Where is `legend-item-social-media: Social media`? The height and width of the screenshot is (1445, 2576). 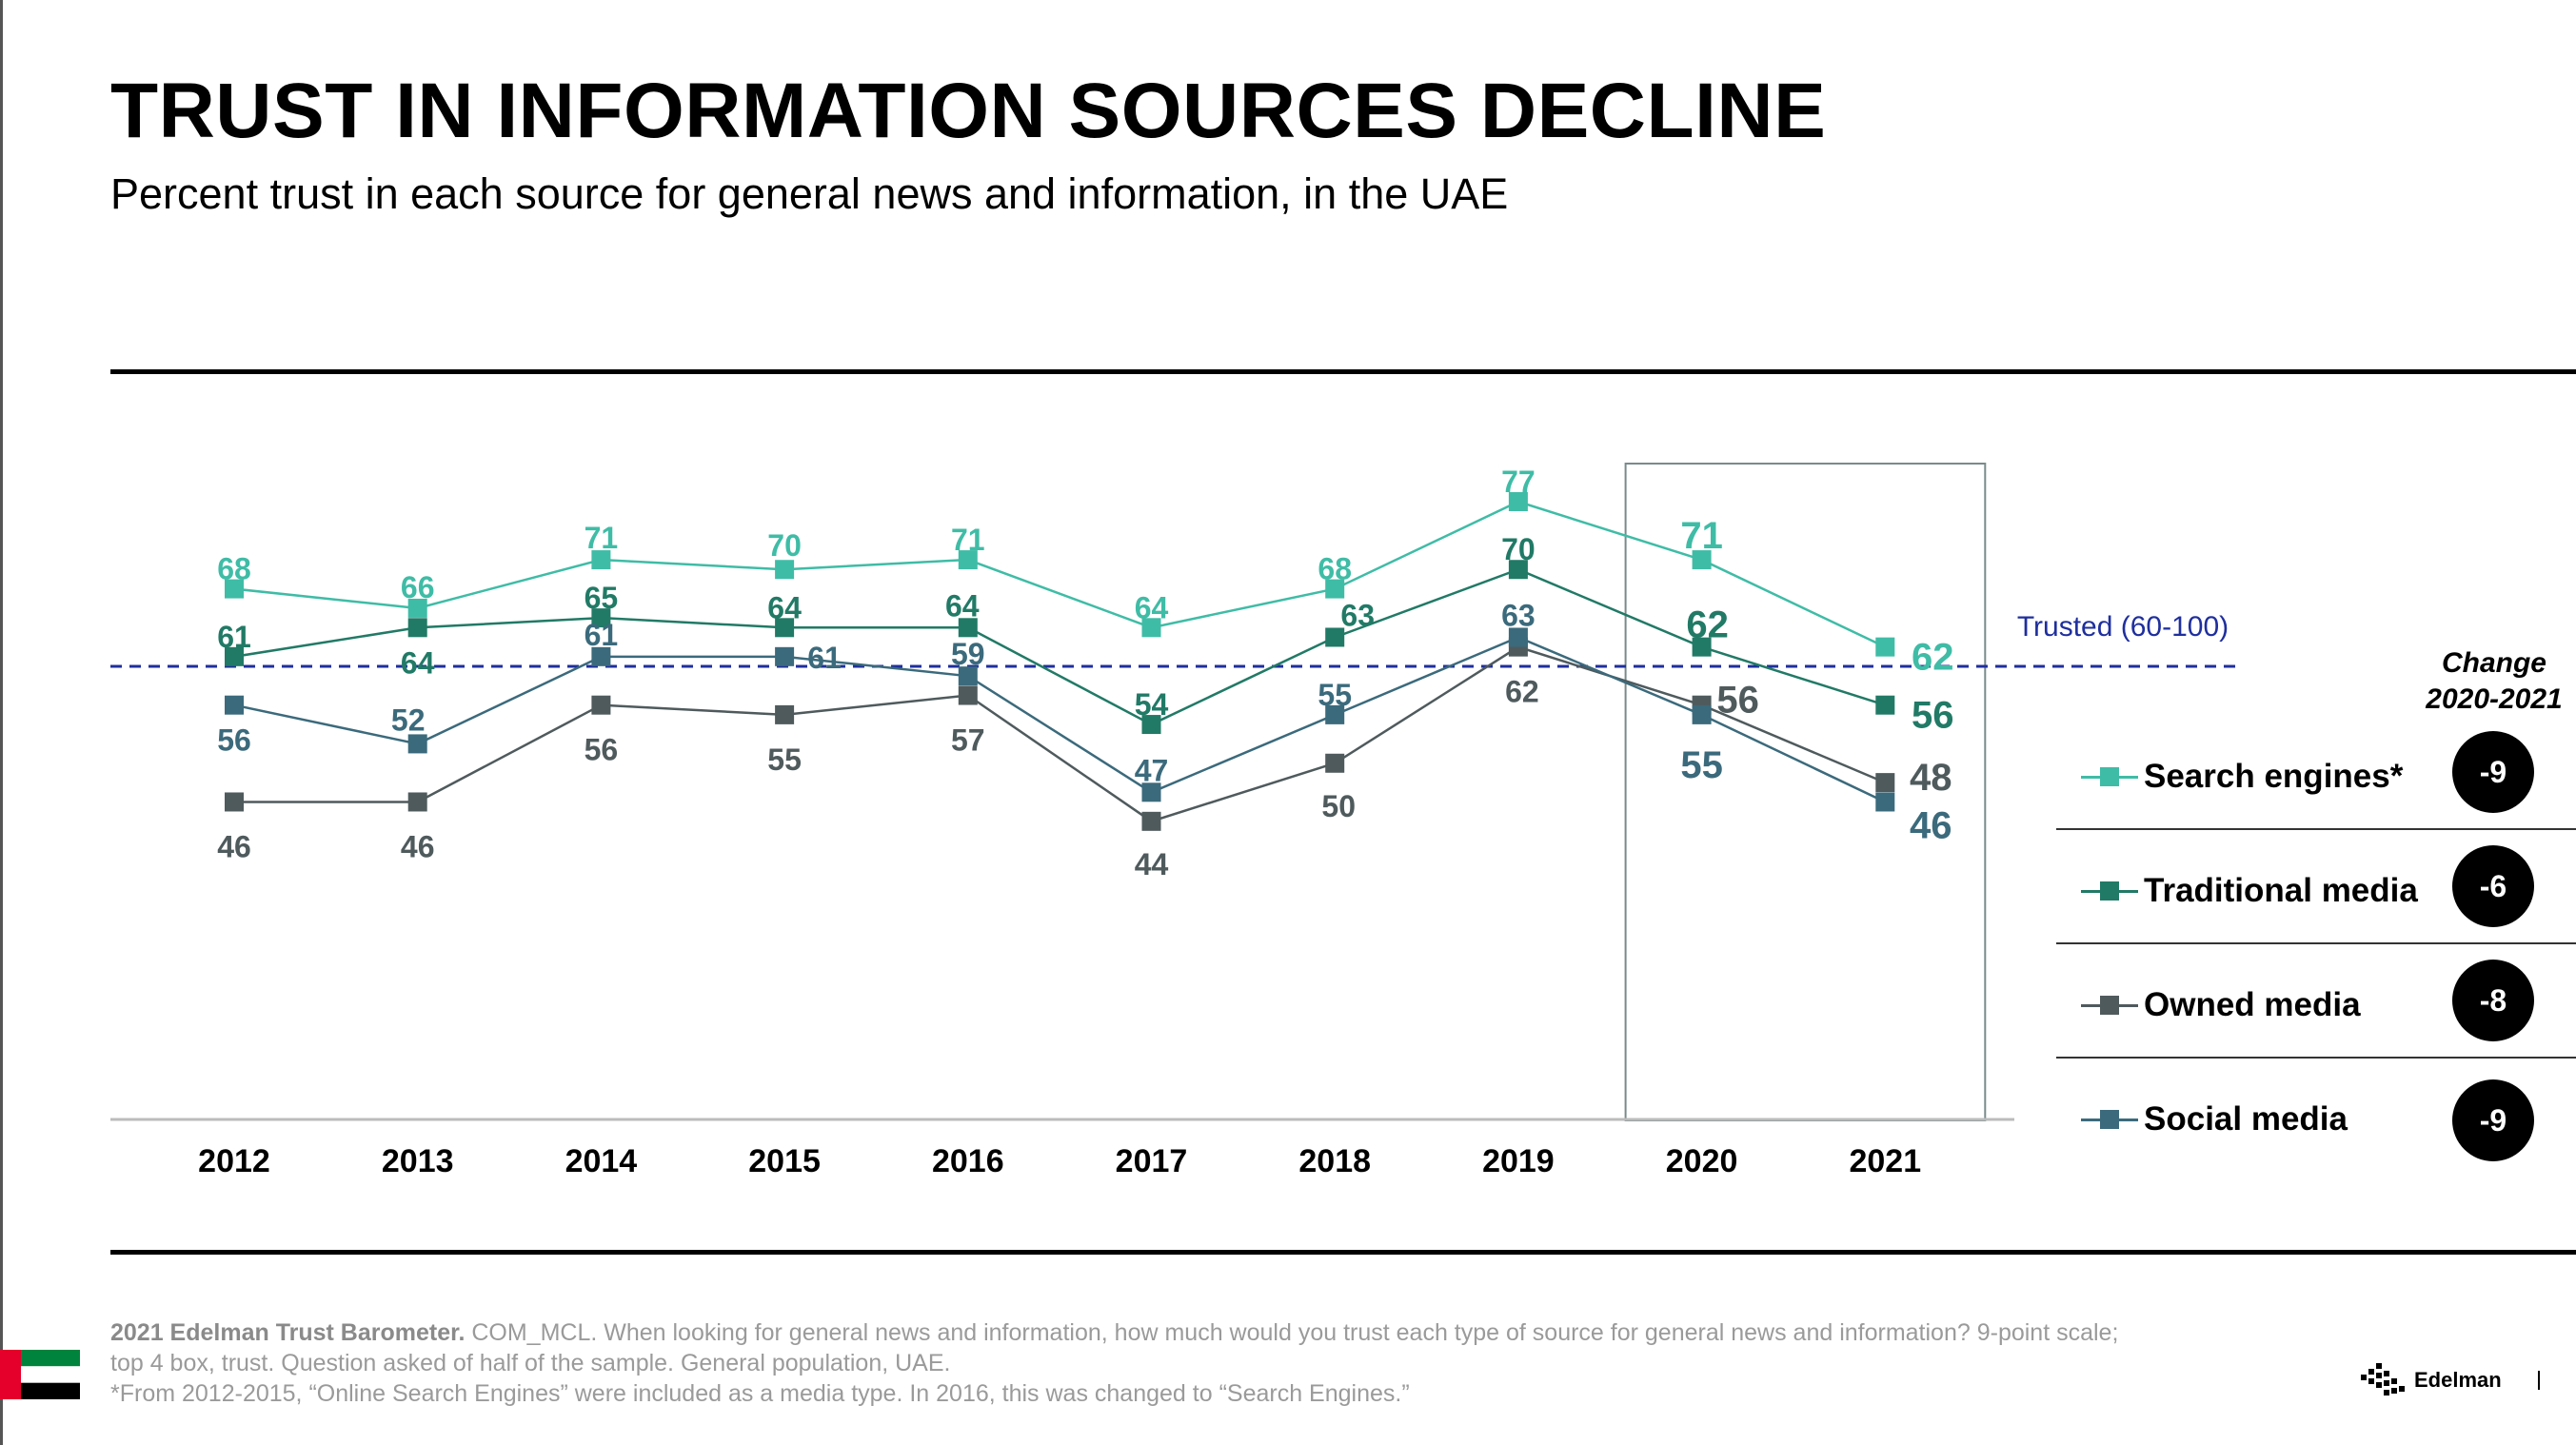 legend-item-social-media: Social media is located at coordinates (2266, 1120).